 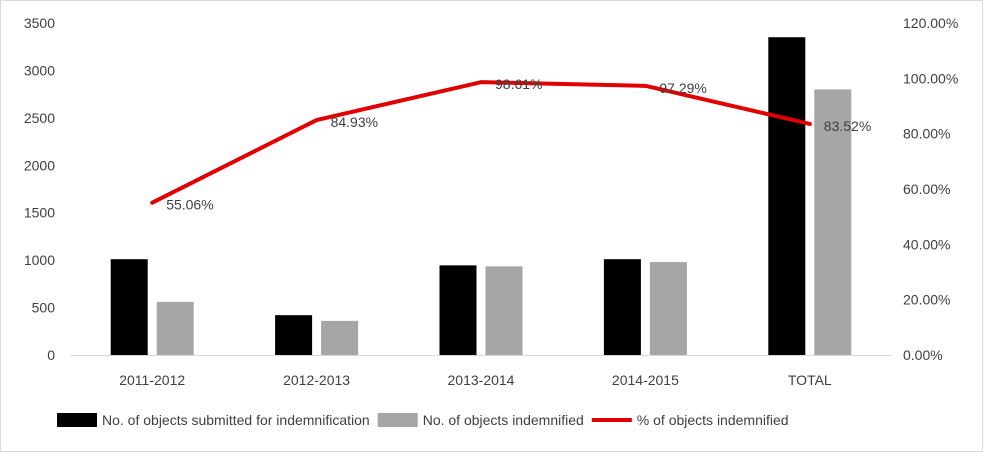 What do you see at coordinates (930, 78) in the screenshot?
I see `y-right-tick-label: 100.00%` at bounding box center [930, 78].